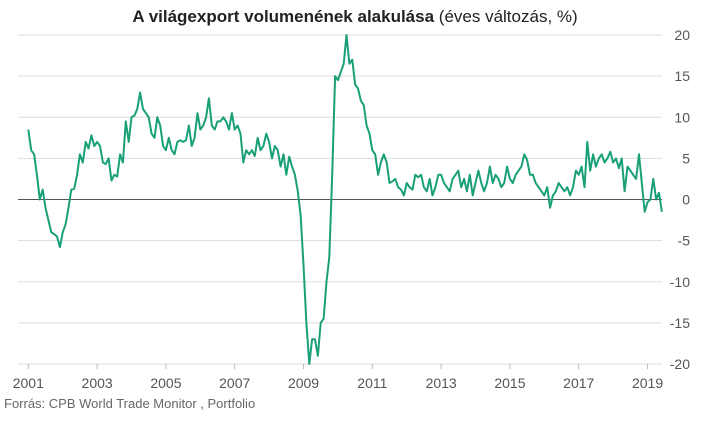 The height and width of the screenshot is (421, 719). What do you see at coordinates (97, 383) in the screenshot?
I see `x-tick-label: 2003` at bounding box center [97, 383].